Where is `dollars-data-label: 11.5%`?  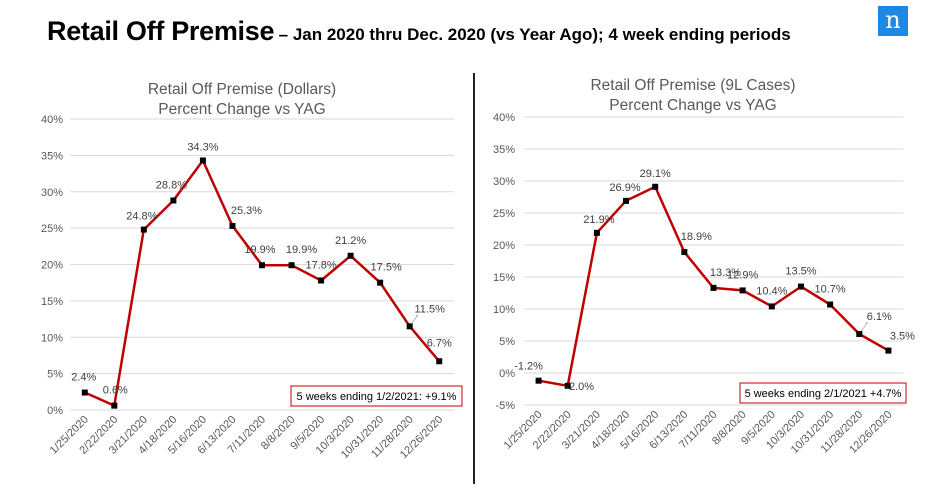
dollars-data-label: 11.5% is located at coordinates (430, 309).